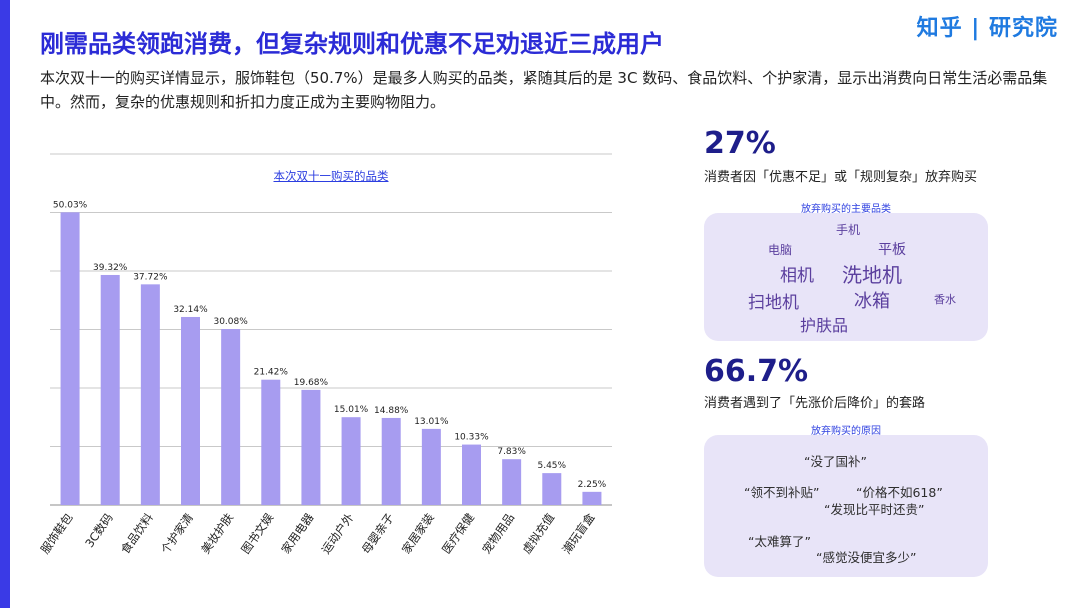 The image size is (1080, 608). Describe the element at coordinates (338, 533) in the screenshot. I see `category-tick-label: 运动户外` at that location.